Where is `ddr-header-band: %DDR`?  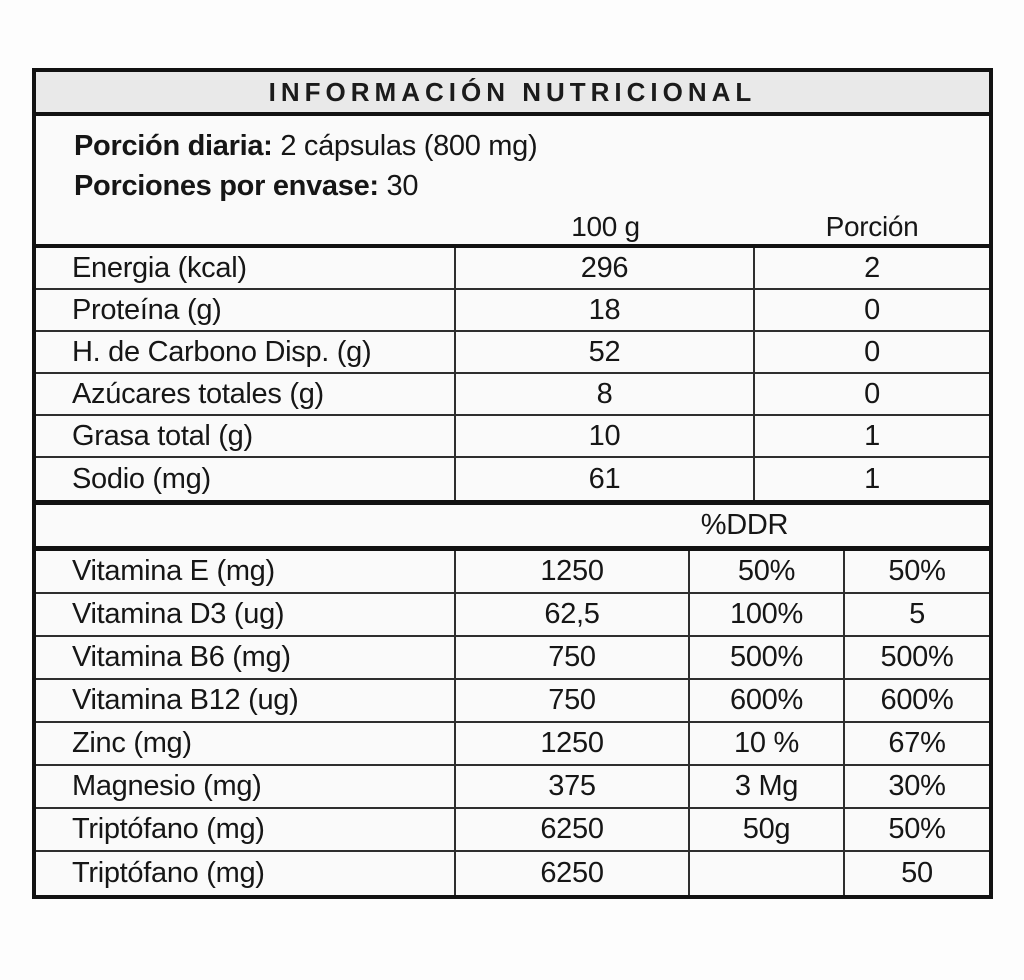
ddr-header-band: %DDR is located at coordinates (512, 528).